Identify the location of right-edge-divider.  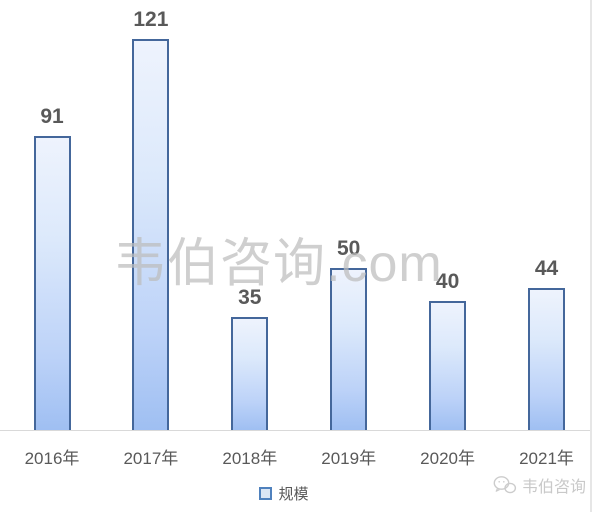
(591, 256).